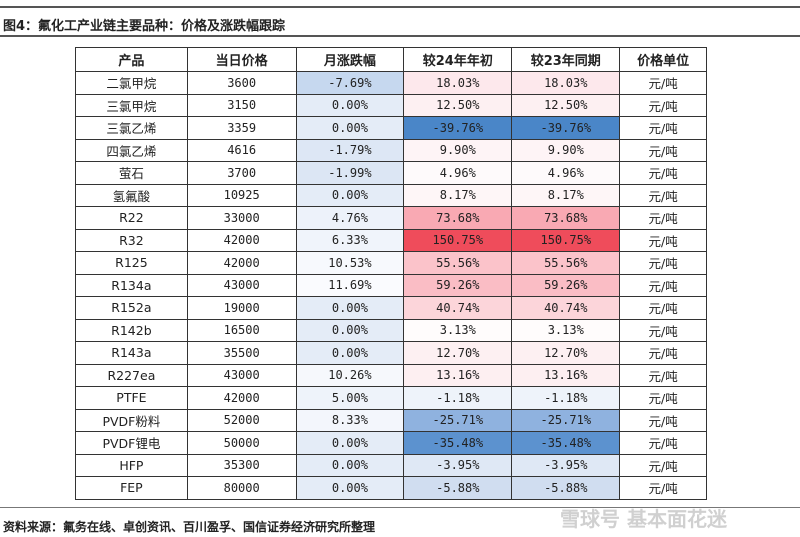  I want to click on mom-cell: 10.53%, so click(350, 263).